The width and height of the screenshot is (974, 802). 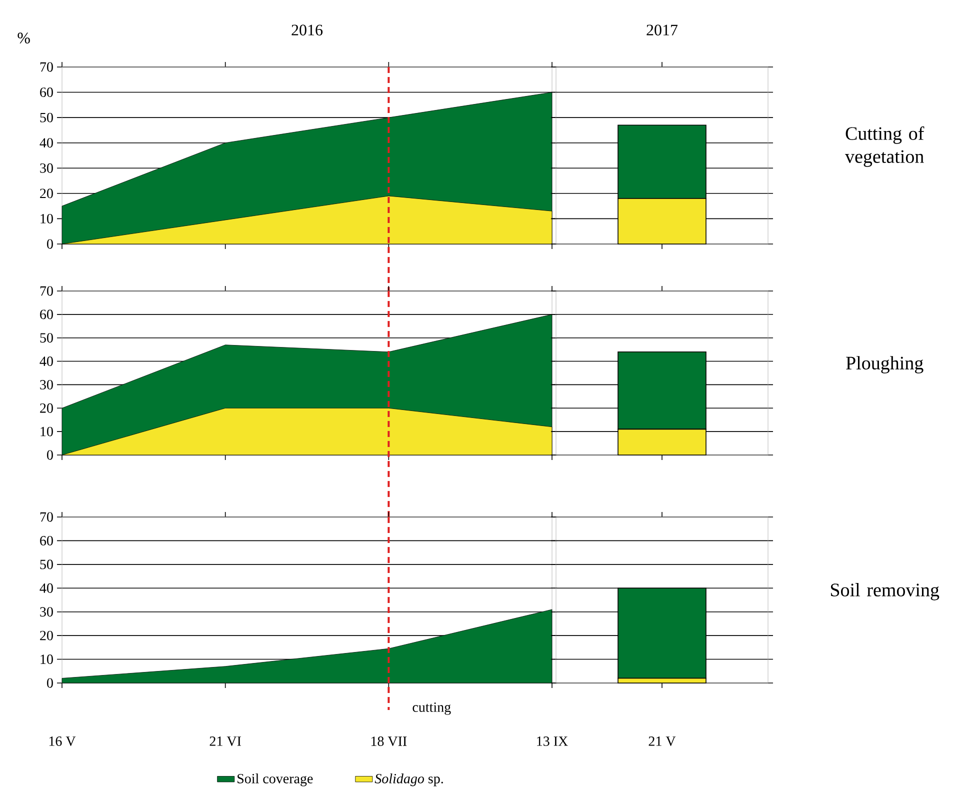 I want to click on x-tick-label: 16 V, so click(x=62, y=741).